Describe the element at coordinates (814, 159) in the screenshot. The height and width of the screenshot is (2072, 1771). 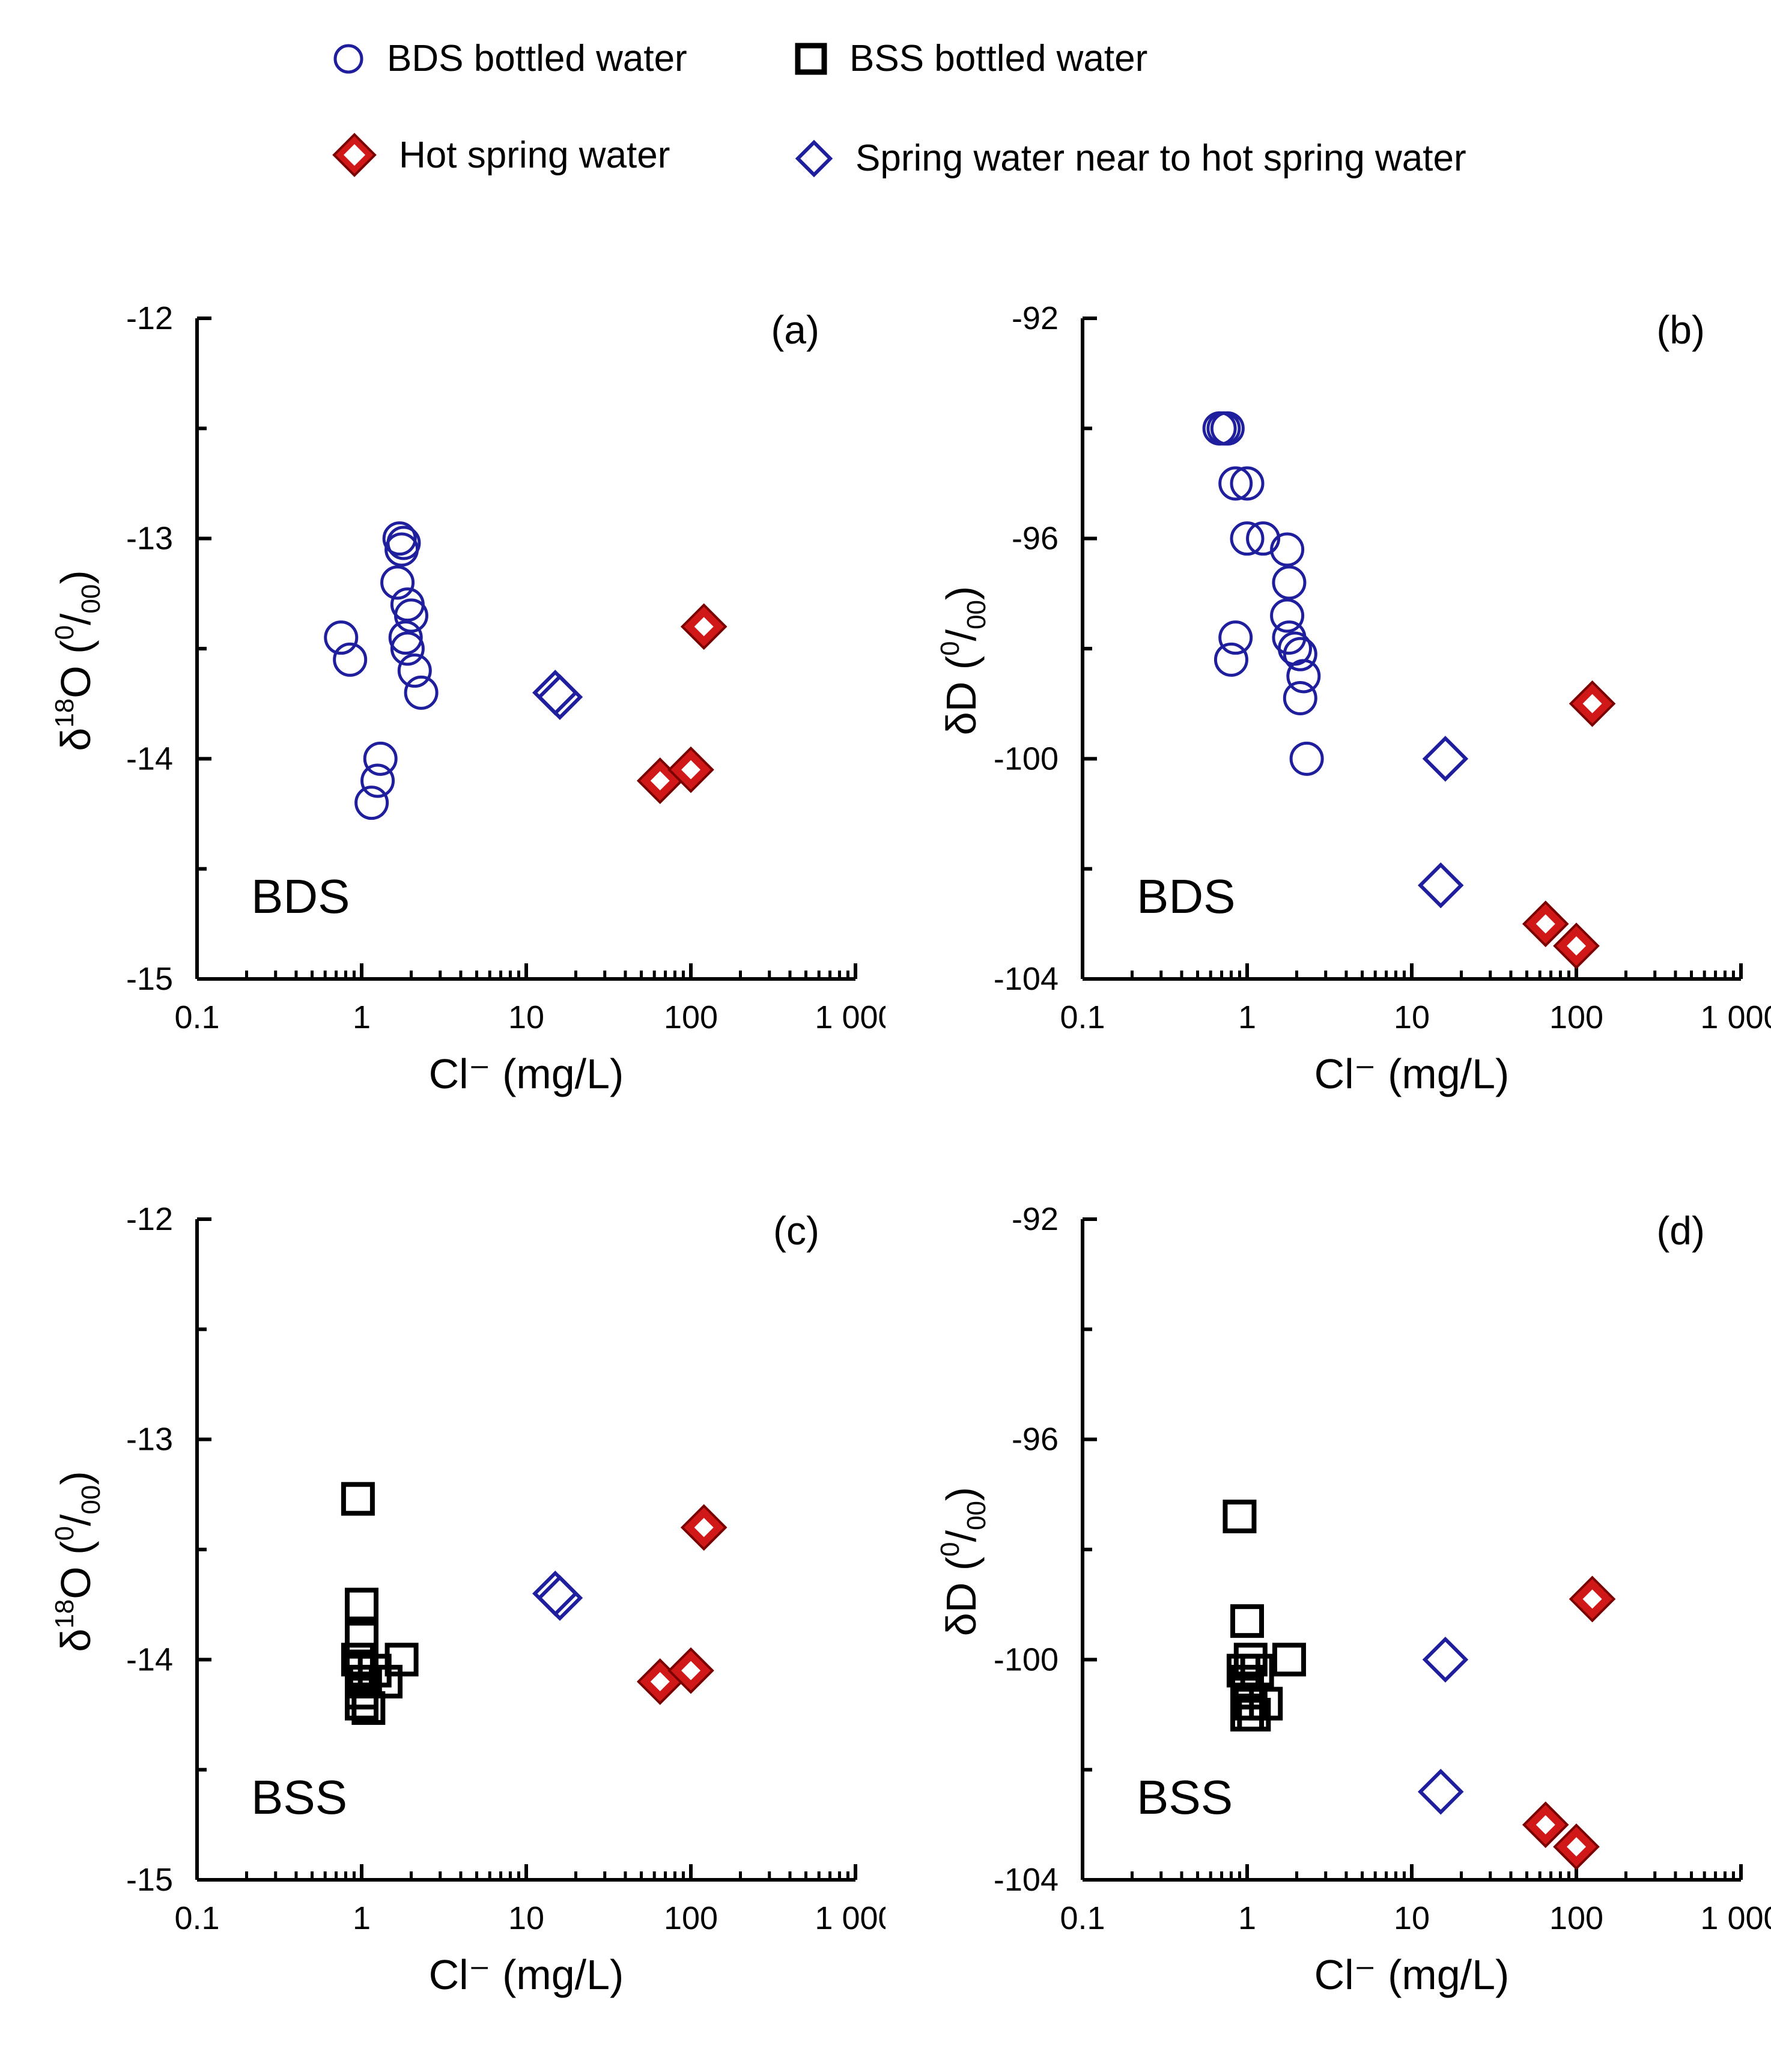
I see `diamond-marker-icon` at that location.